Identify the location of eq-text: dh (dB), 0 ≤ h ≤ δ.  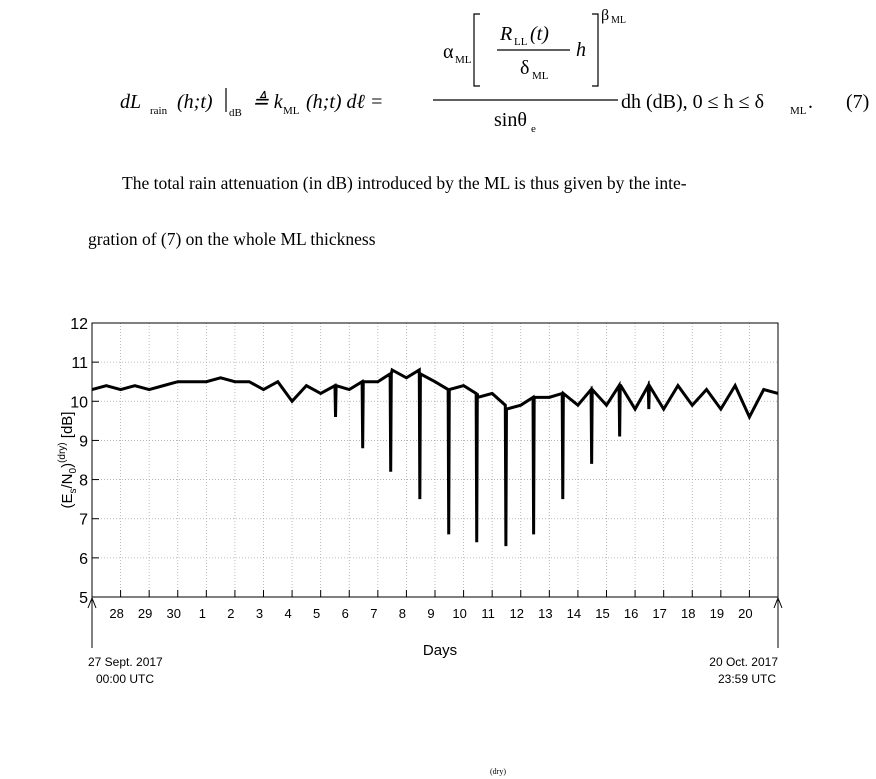
(692, 102).